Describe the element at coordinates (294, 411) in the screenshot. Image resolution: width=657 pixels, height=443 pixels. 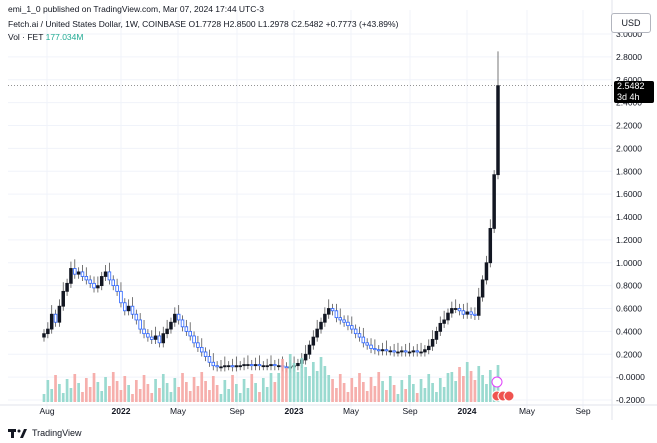
I see `x-tick-label: 2023` at that location.